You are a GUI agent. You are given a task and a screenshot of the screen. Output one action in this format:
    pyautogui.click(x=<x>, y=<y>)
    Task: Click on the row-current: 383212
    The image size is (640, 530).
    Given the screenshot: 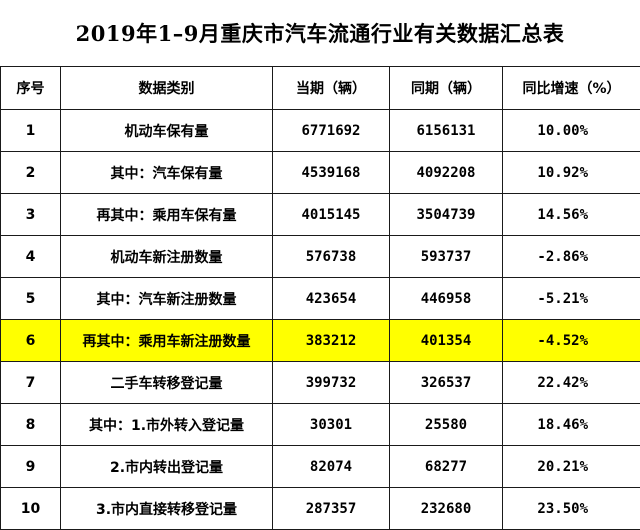 What is the action you would take?
    pyautogui.click(x=331, y=341)
    